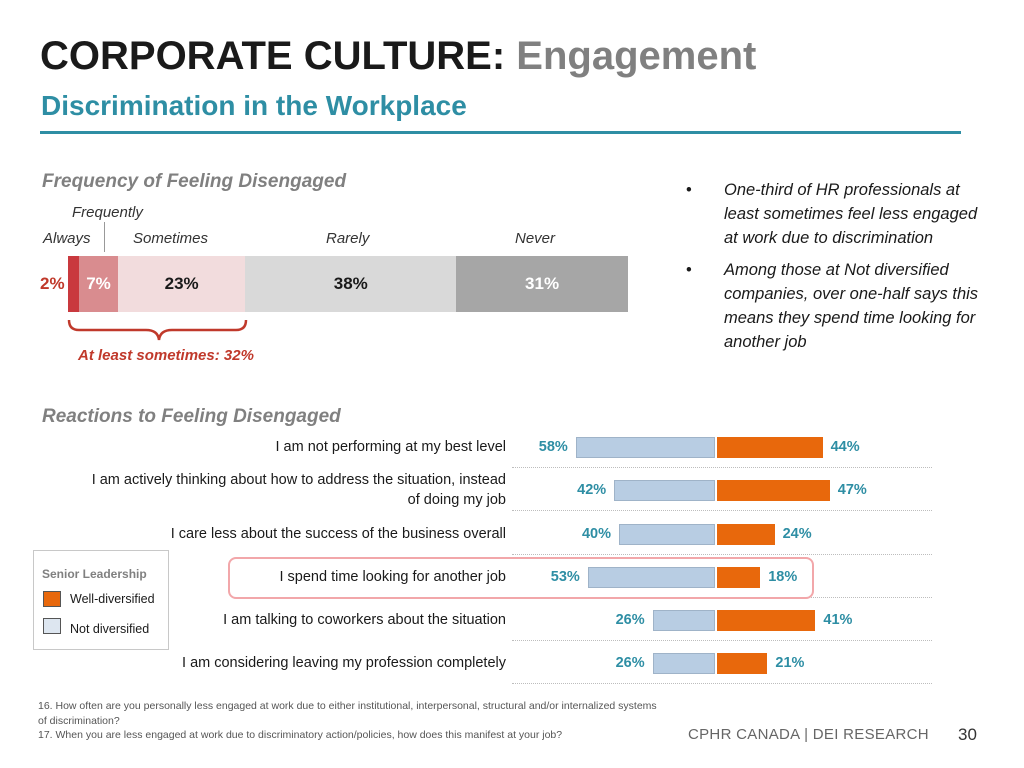 Image resolution: width=1024 pixels, height=768 pixels. I want to click on frequency-value-label: 31%, so click(542, 283).